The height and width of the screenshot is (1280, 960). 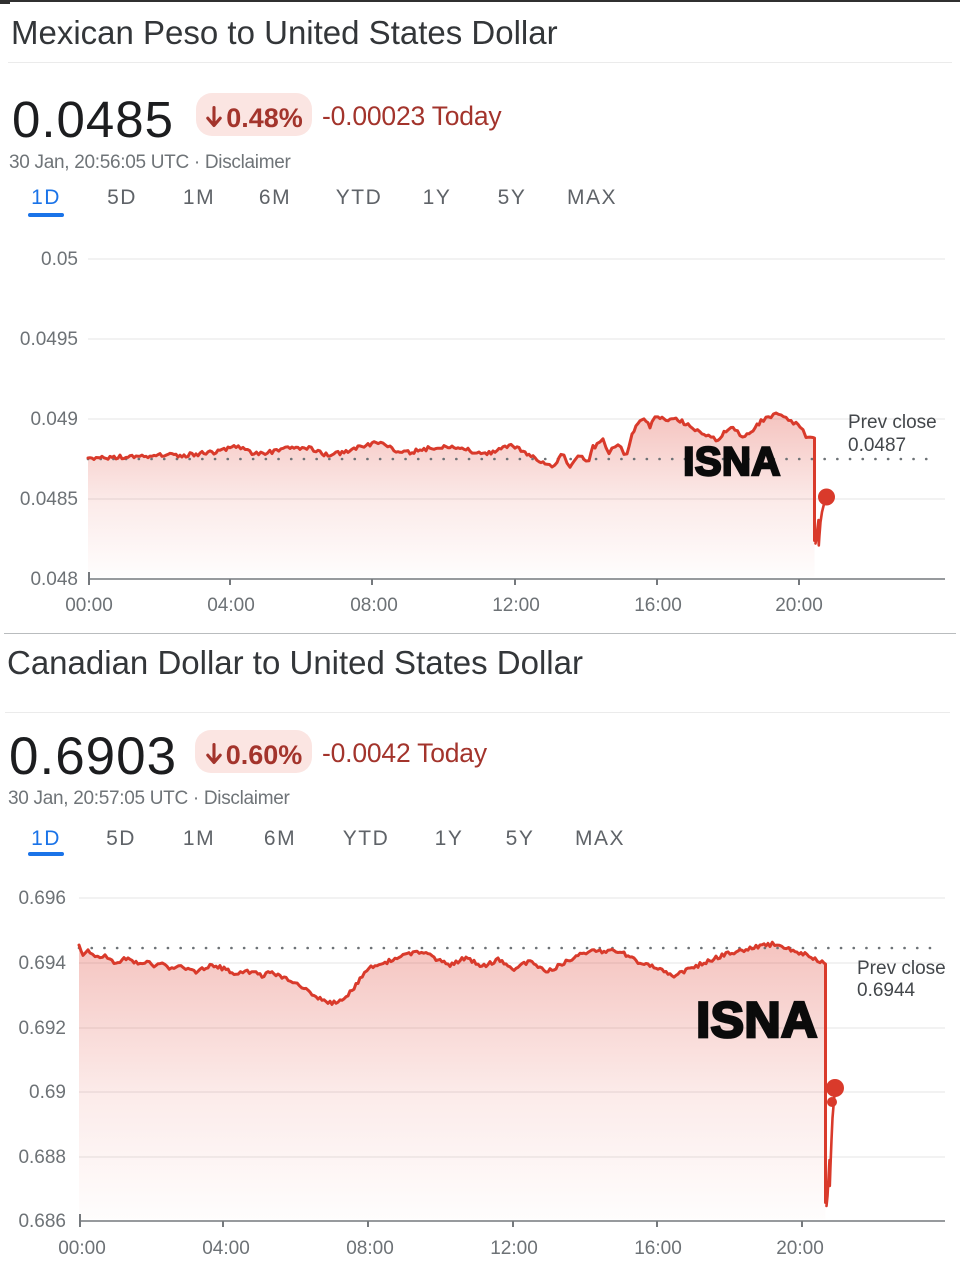 What do you see at coordinates (42, 1157) in the screenshot?
I see `svg-text: 0.688` at bounding box center [42, 1157].